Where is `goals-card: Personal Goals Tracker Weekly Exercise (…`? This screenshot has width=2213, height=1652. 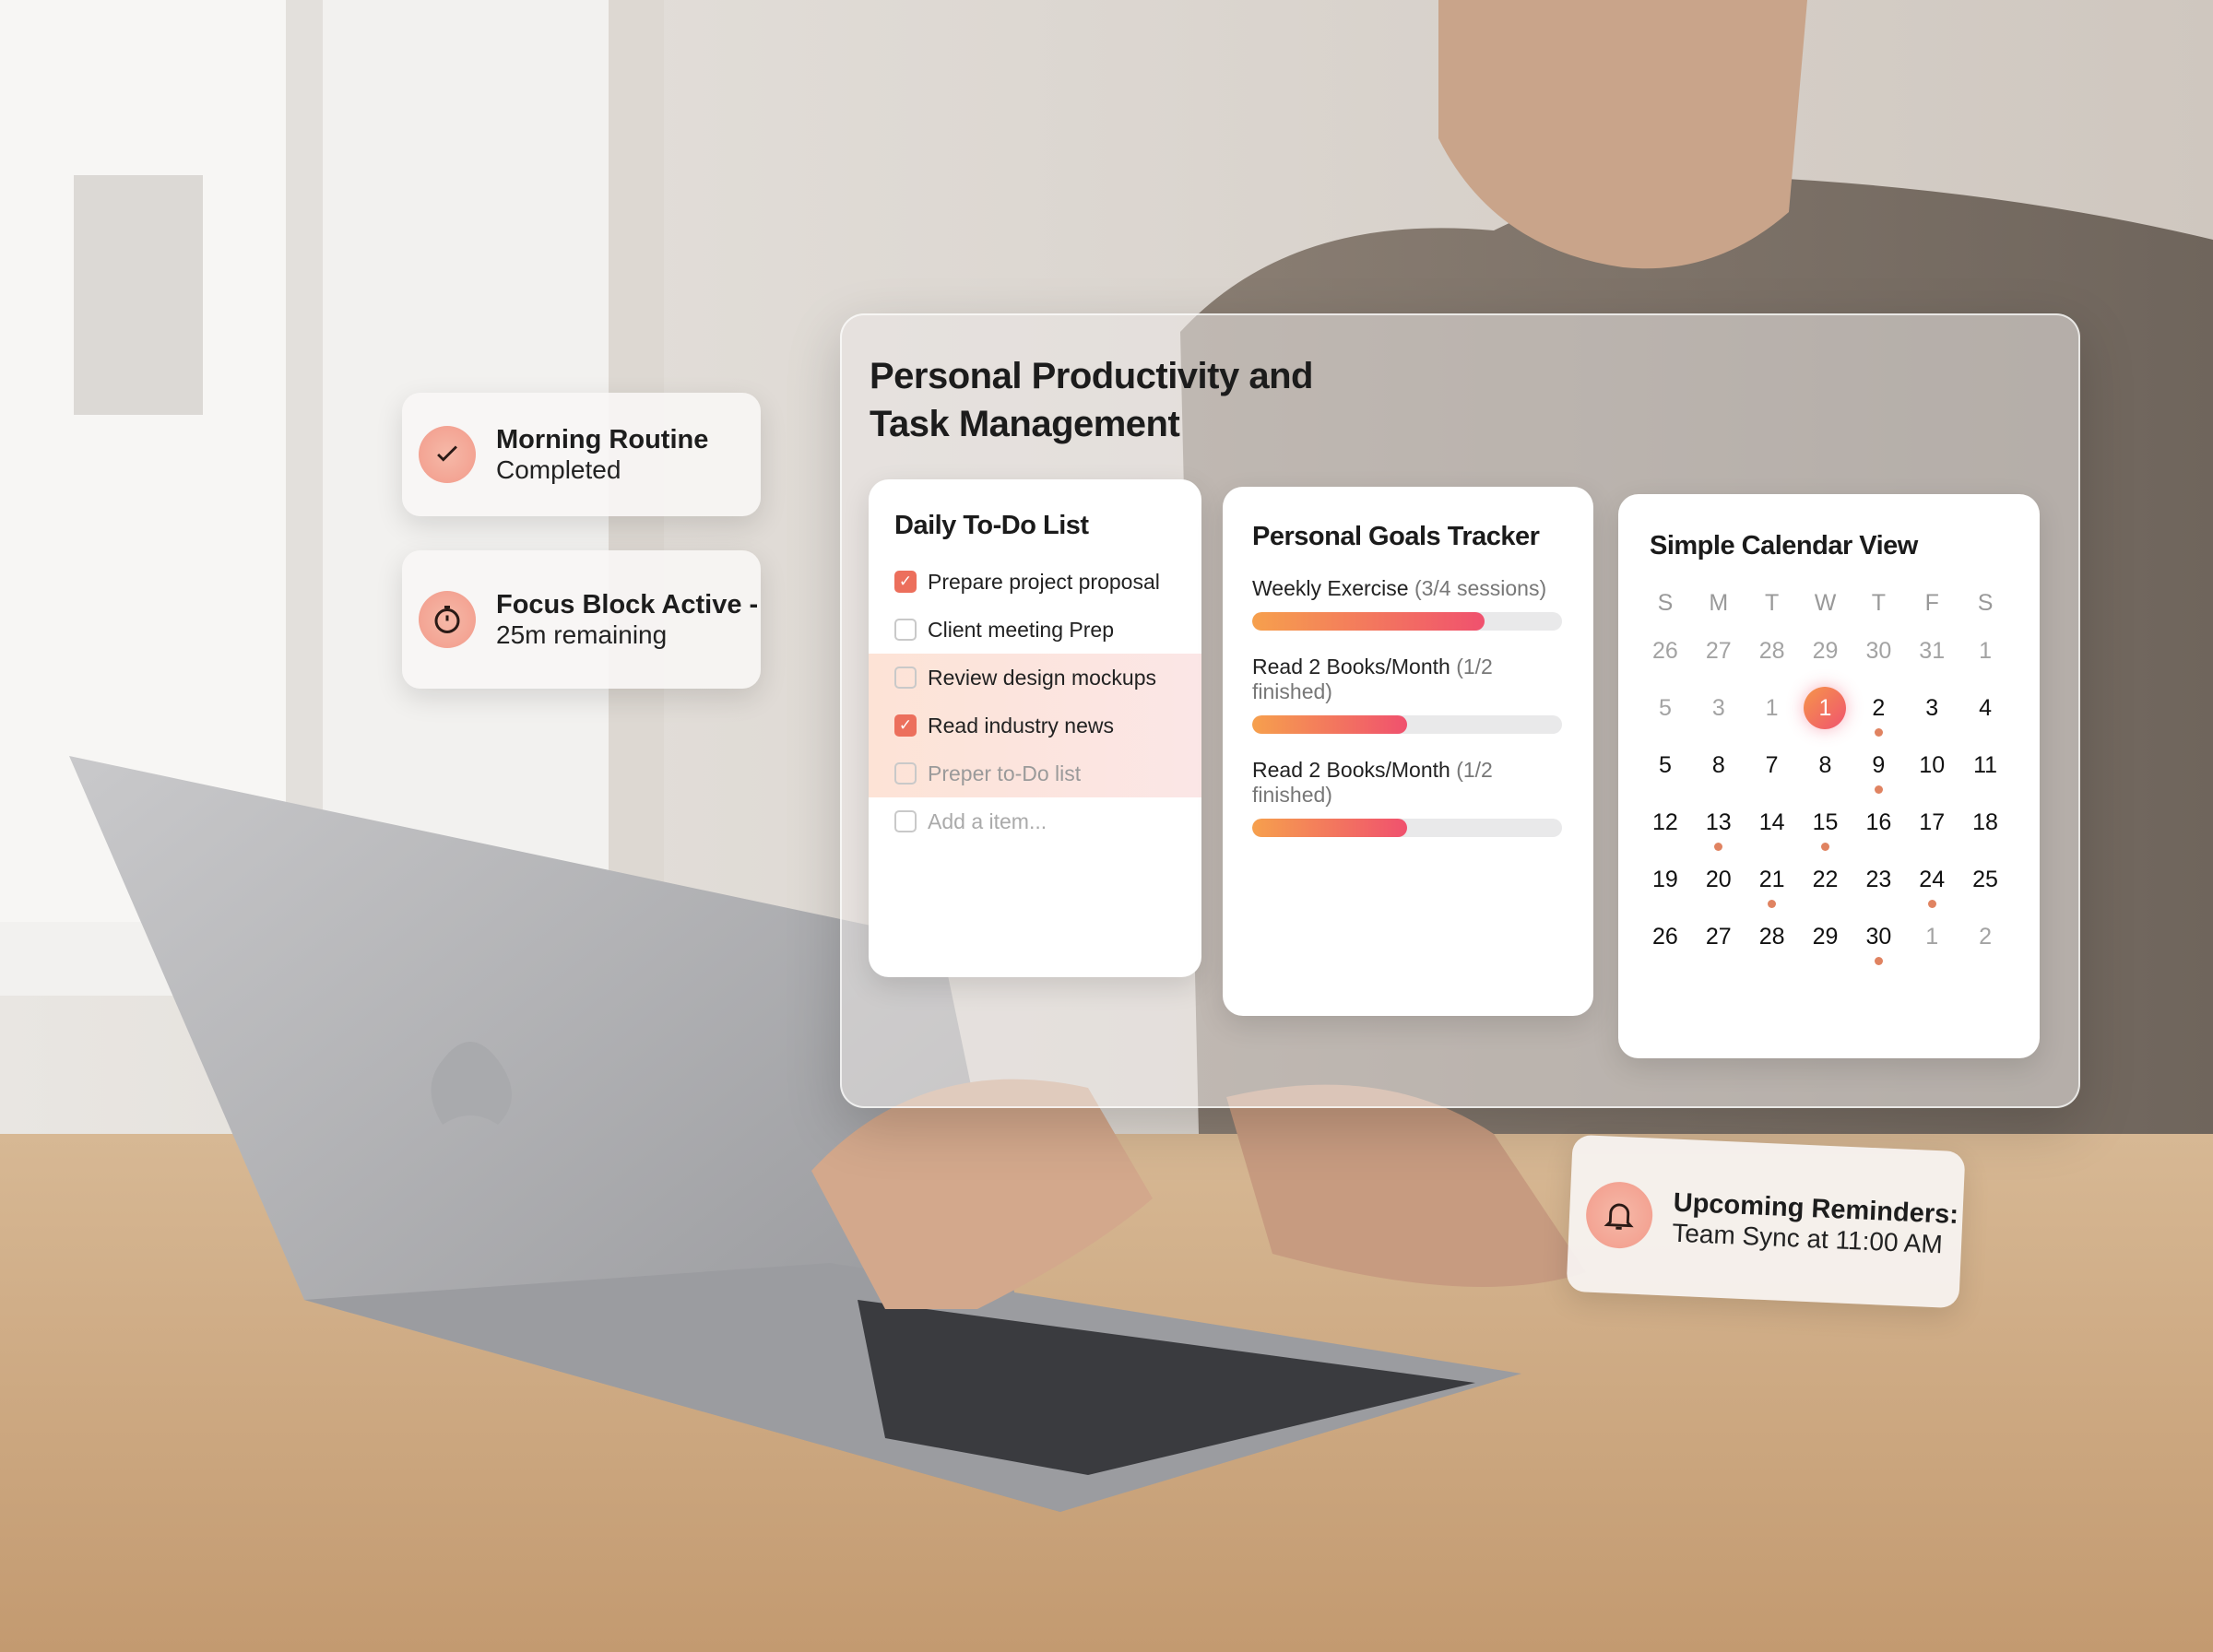
goals-card: Personal Goals Tracker Weekly Exercise (… is located at coordinates (1408, 751).